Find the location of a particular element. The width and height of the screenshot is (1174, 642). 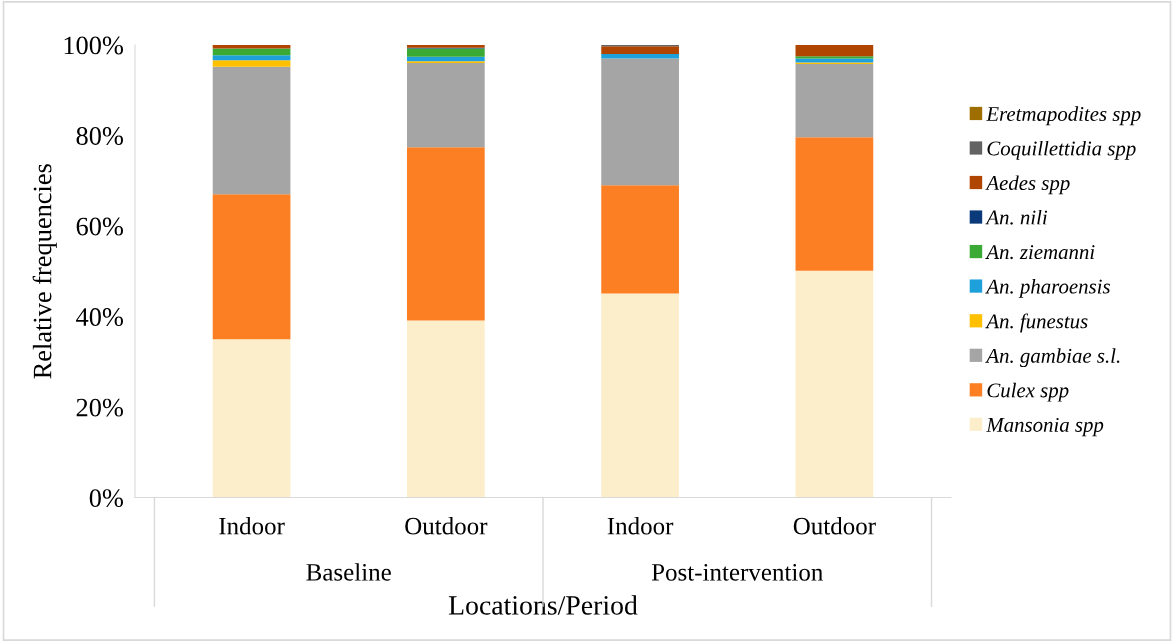

legend-label: An. funestus is located at coordinates (1036, 323).